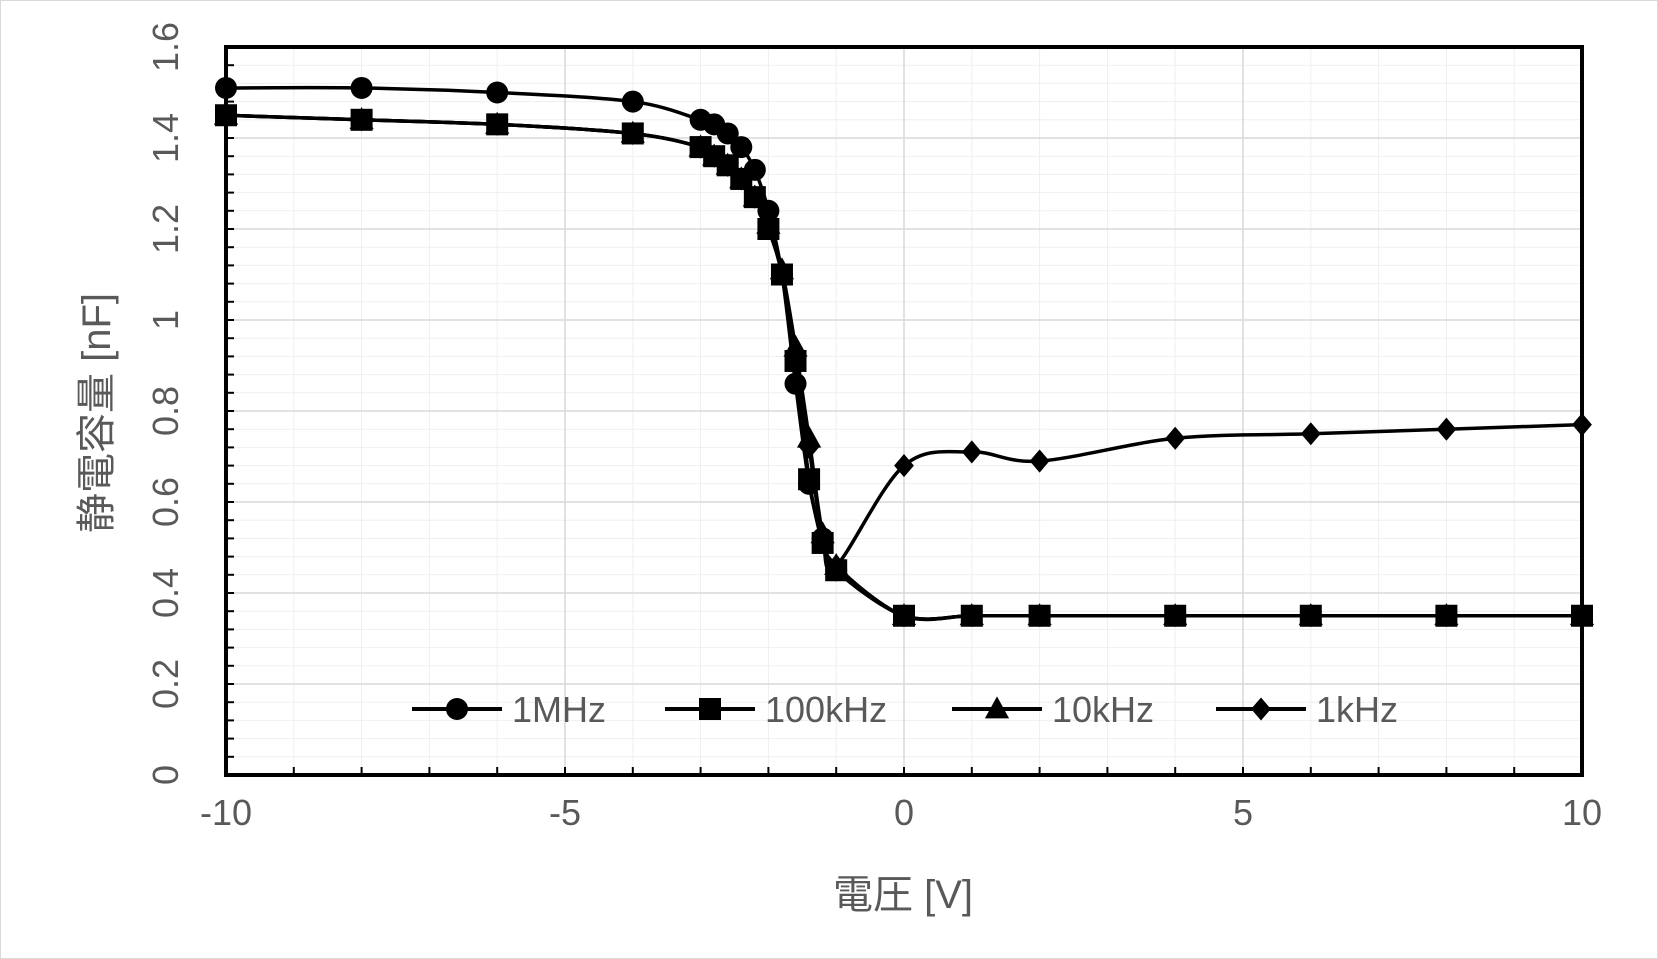 This screenshot has width=1658, height=959. I want to click on legend-label-1khz: 1kHz, so click(1357, 709).